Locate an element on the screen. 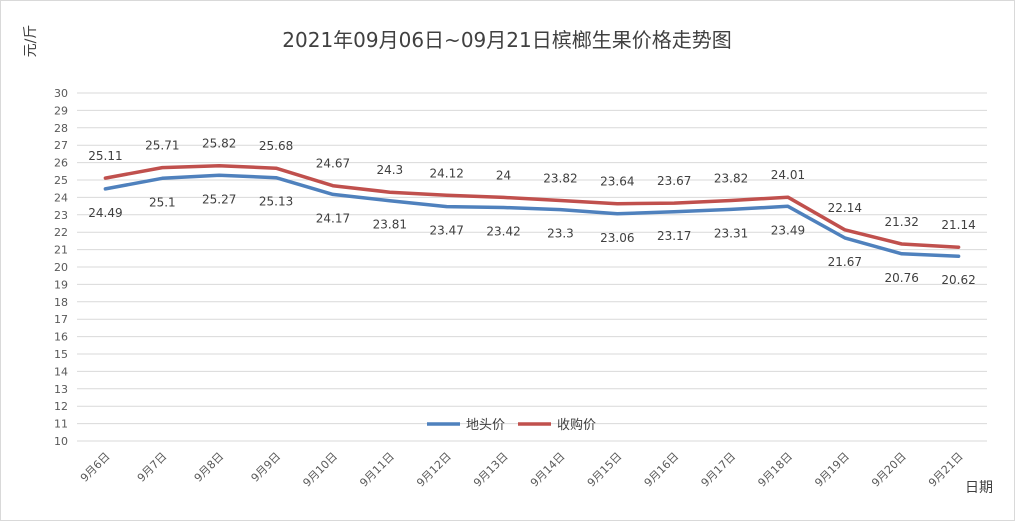  data-label: 23.3 is located at coordinates (560, 234).